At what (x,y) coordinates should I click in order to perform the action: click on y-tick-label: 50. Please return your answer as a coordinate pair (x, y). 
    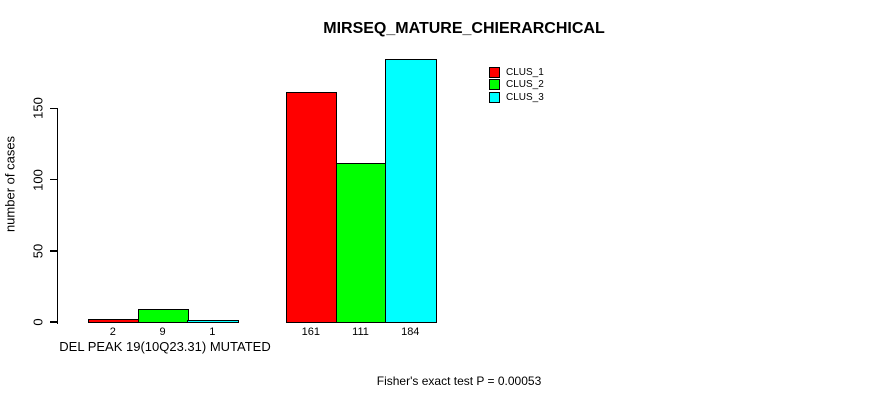
    Looking at the image, I should click on (38, 250).